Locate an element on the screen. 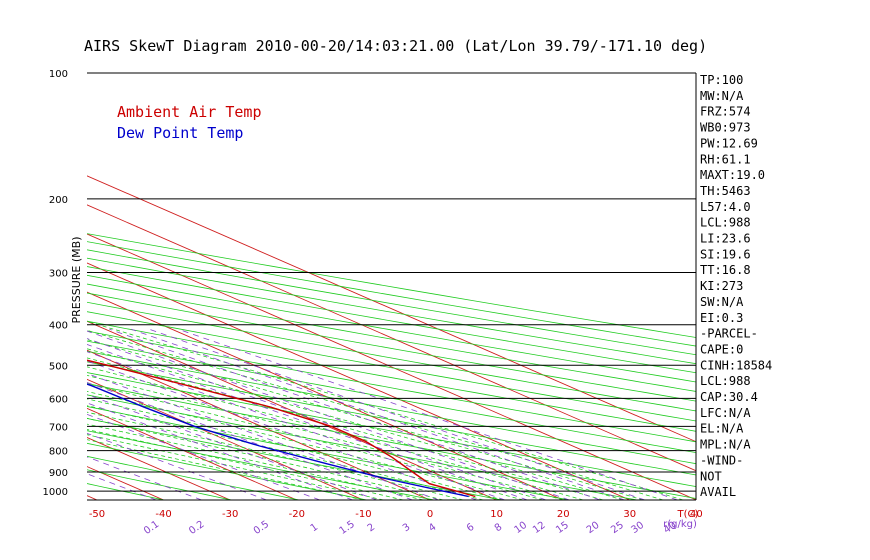 Image resolution: width=870 pixels, height=560 pixels. mixing-ratio-label: 2 is located at coordinates (372, 528).